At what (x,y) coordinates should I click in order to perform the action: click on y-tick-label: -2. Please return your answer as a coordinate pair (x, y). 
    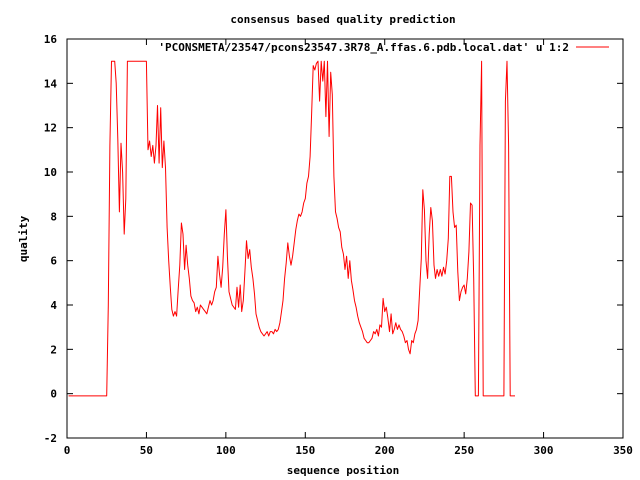
    Looking at the image, I should click on (50, 438).